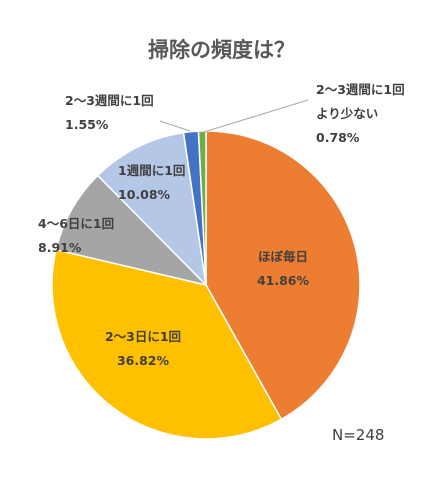  I want to click on slice-label: 2～3週間に1回 1.55%, so click(109, 112).